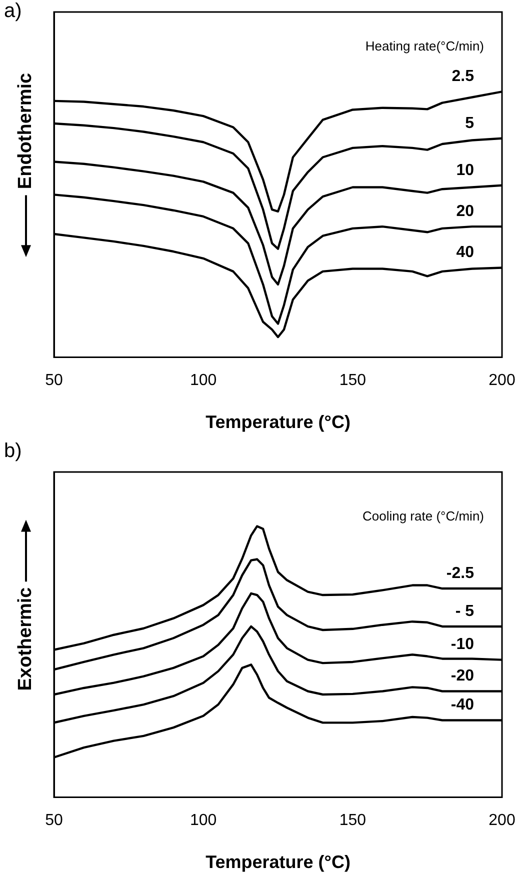  Describe the element at coordinates (465, 211) in the screenshot. I see `series-label: 20` at that location.